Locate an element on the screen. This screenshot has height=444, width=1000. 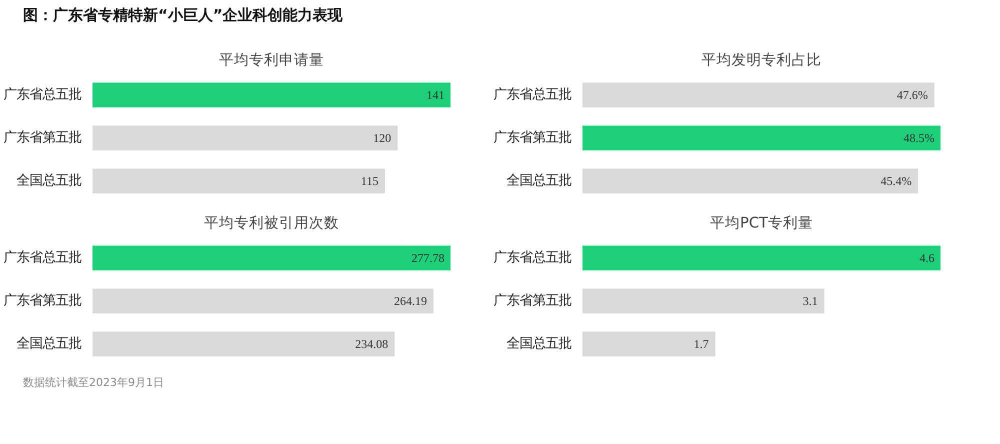
data-label: 277.78 is located at coordinates (428, 258).